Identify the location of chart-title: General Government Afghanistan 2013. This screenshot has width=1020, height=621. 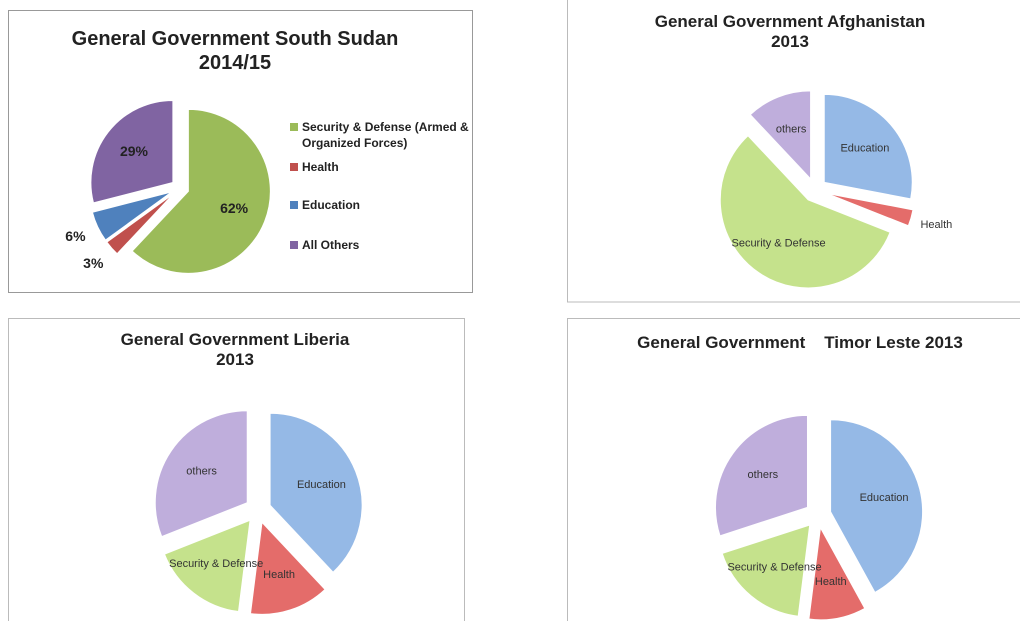
(792, 32).